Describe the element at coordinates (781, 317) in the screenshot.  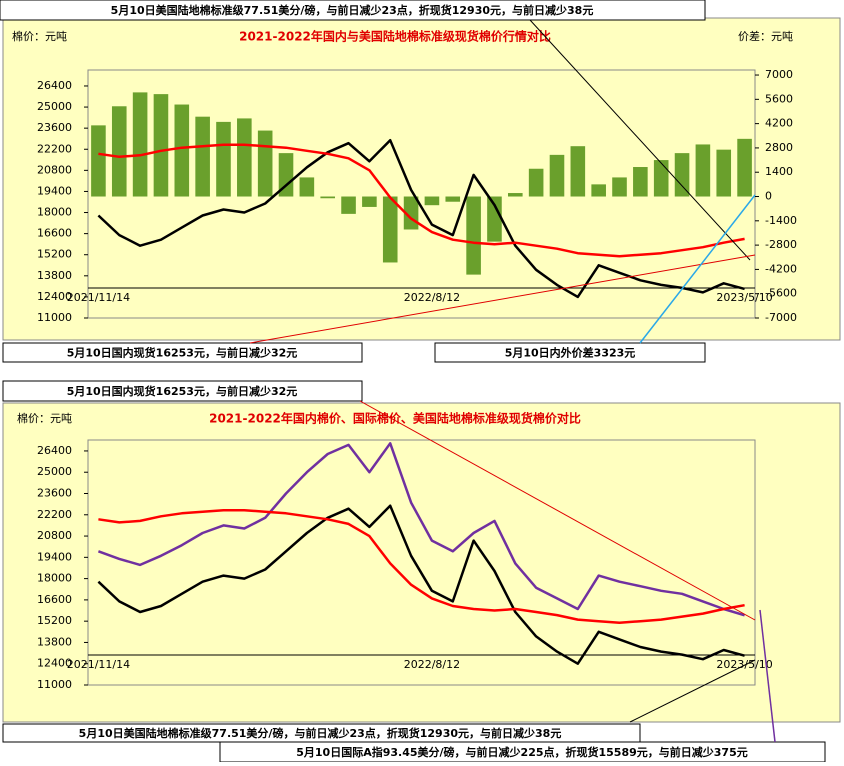
I see `y2-tick-label: -7000` at that location.